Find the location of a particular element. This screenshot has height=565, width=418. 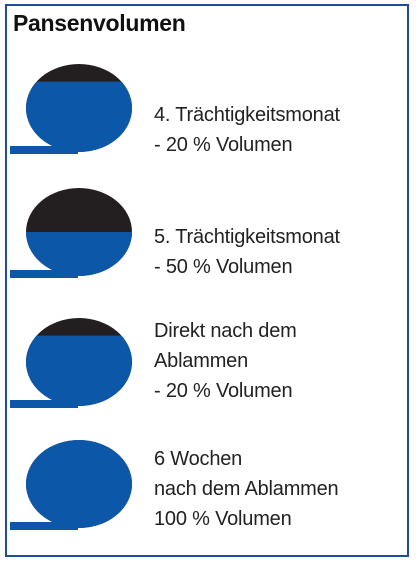

stage-label-line: - 50 % Volumen is located at coordinates (223, 267).